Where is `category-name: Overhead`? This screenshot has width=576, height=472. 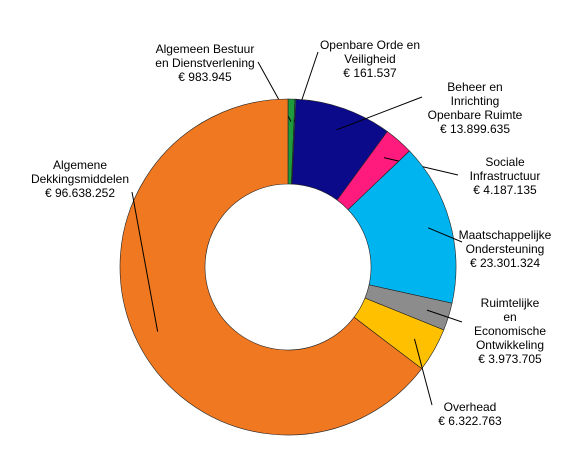 category-name: Overhead is located at coordinates (470, 407).